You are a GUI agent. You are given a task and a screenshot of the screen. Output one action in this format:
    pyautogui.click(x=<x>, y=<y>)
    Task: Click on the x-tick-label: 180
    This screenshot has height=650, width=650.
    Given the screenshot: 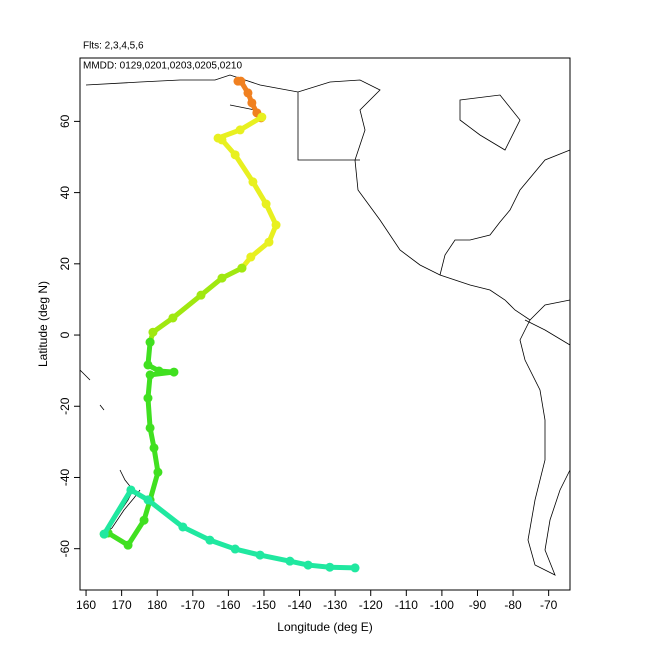 What is the action you would take?
    pyautogui.click(x=157, y=605)
    